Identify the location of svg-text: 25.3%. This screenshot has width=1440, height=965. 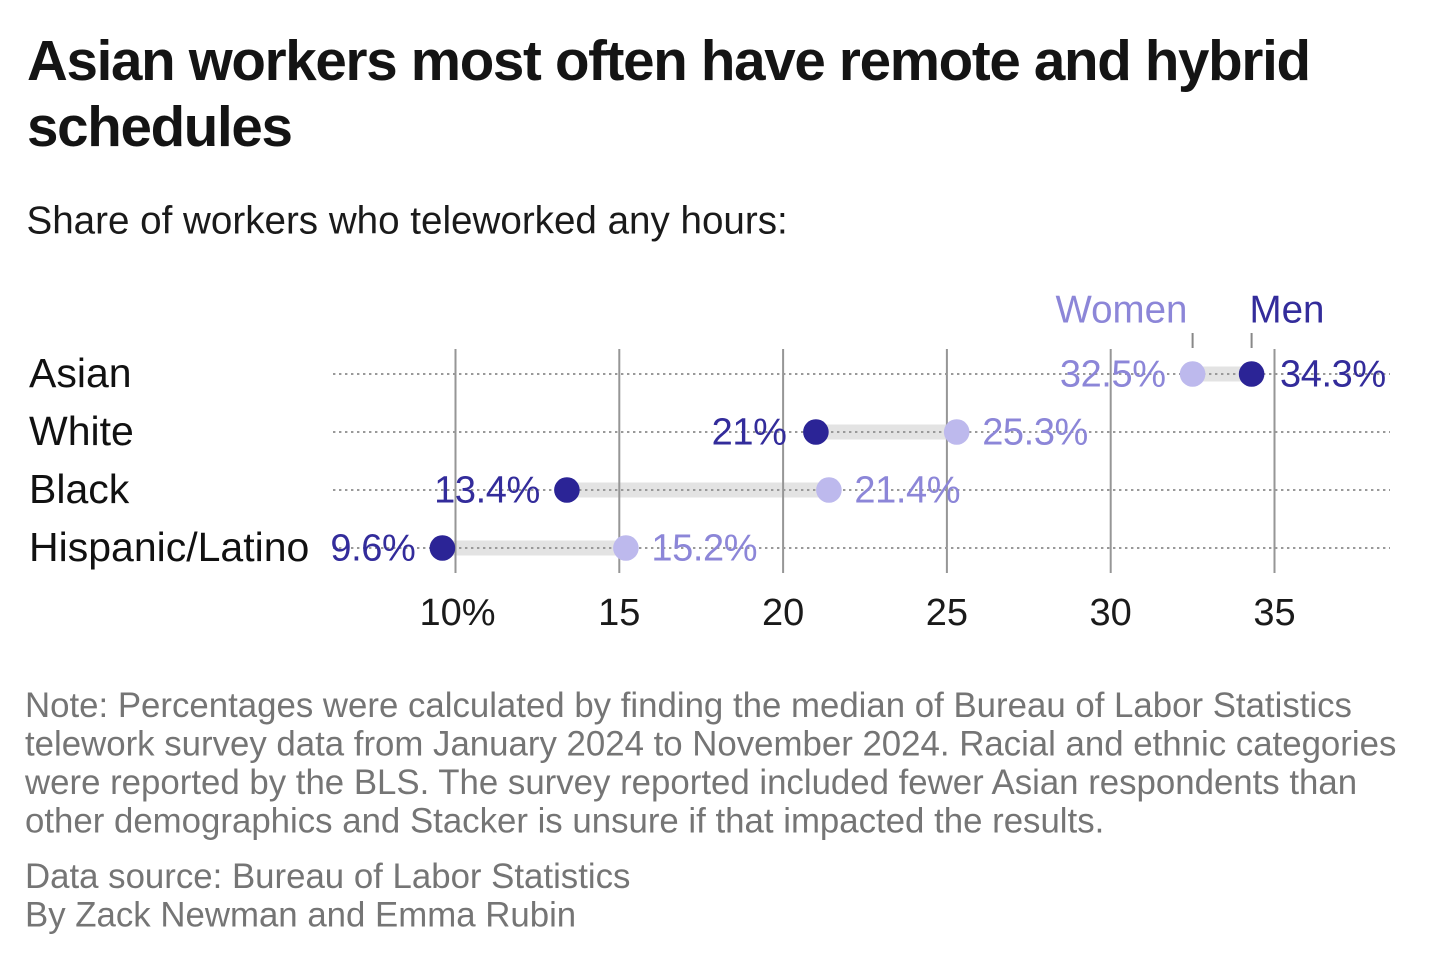
(1035, 433).